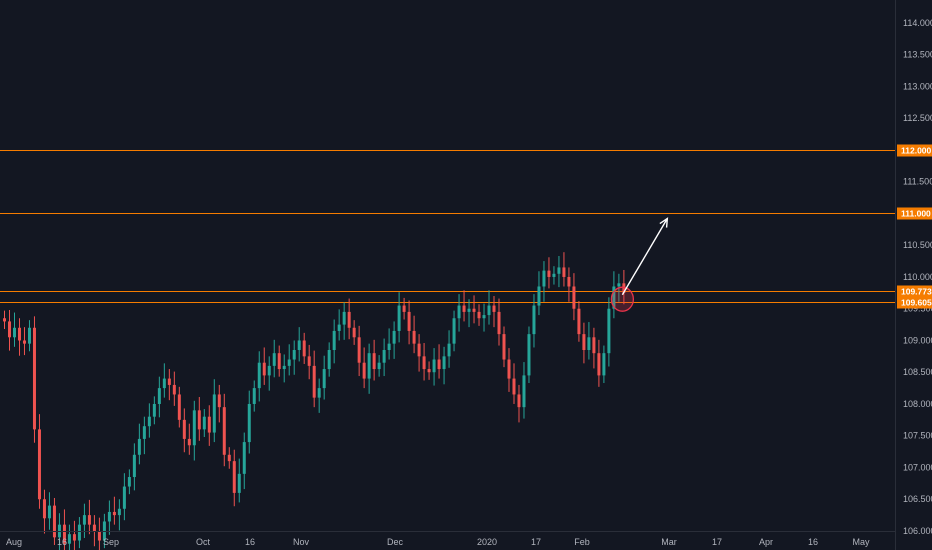  What do you see at coordinates (917, 309) in the screenshot?
I see `price-tick-label: 109.500` at bounding box center [917, 309].